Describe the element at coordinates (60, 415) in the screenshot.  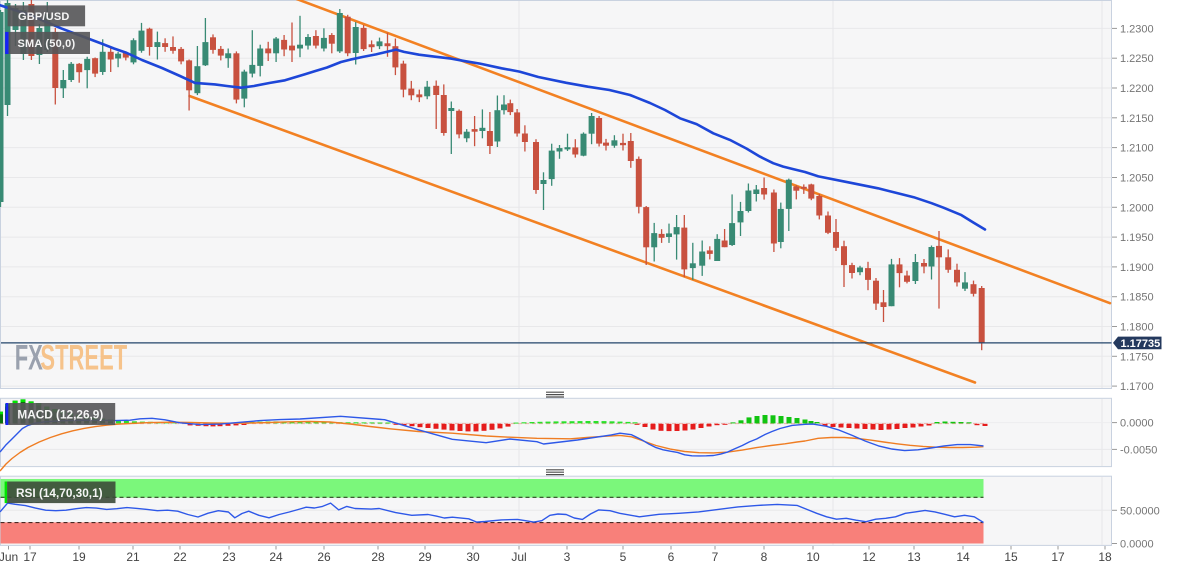
I see `svg-text: MACD (12,26,9)` at that location.